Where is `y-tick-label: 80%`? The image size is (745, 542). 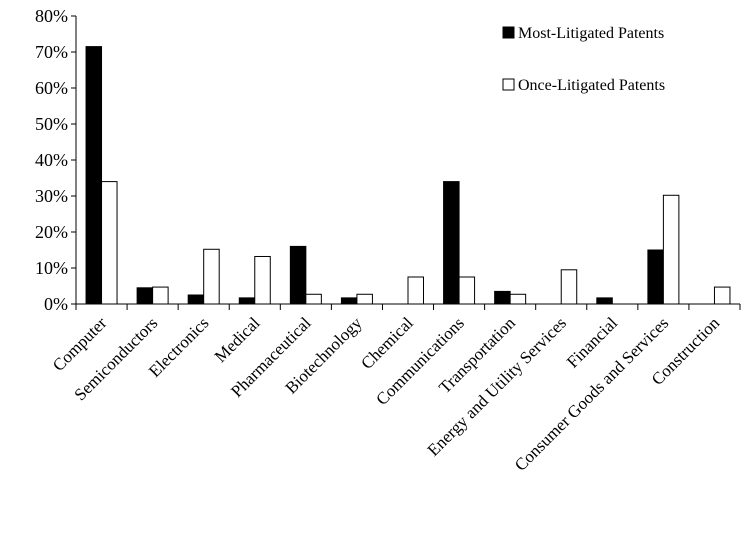
y-tick-label: 80% is located at coordinates (51, 16).